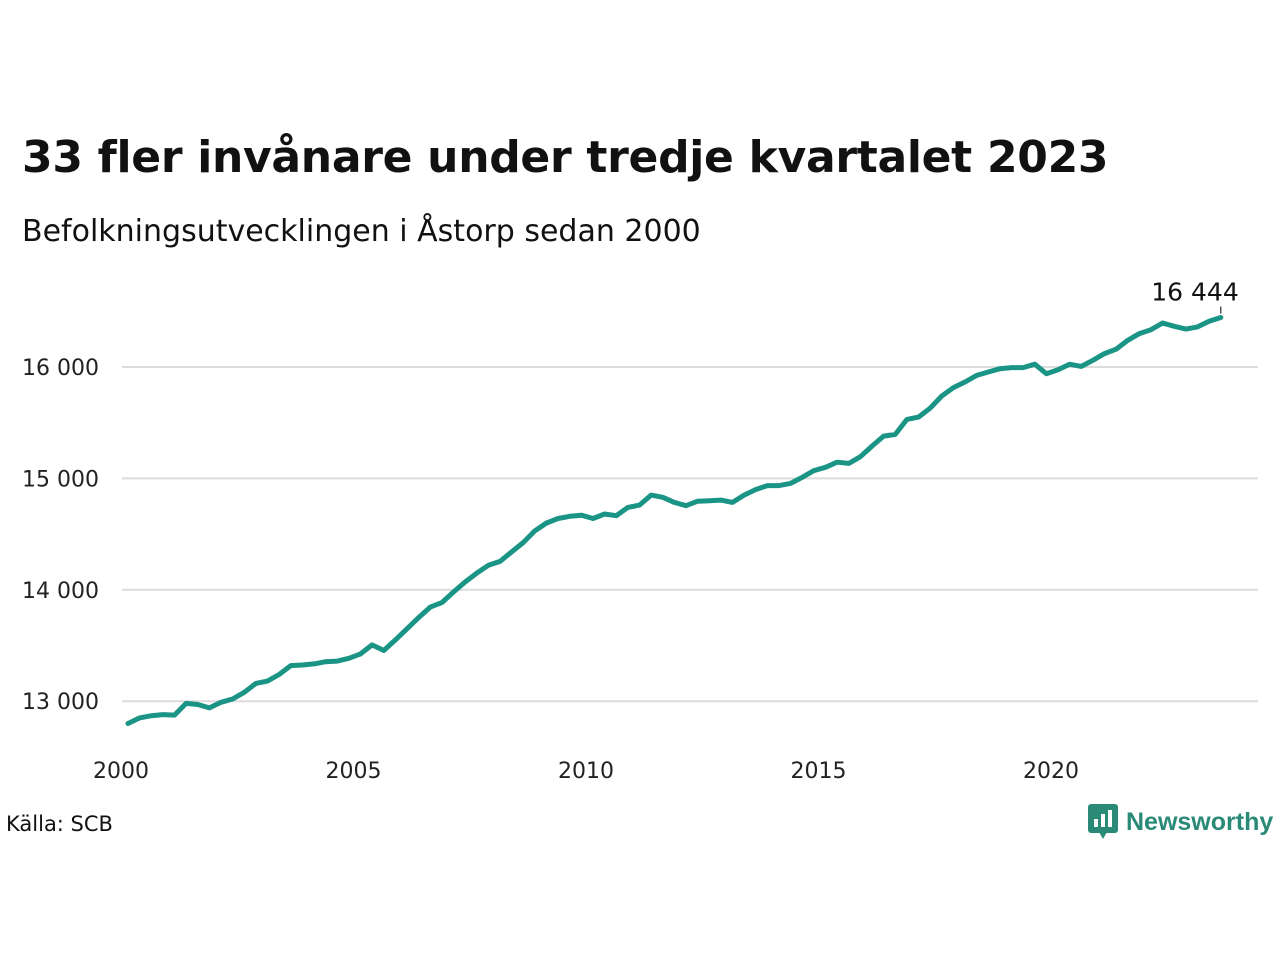 The width and height of the screenshot is (1280, 960). Describe the element at coordinates (60, 591) in the screenshot. I see `y-tick-label: 14 000` at that location.